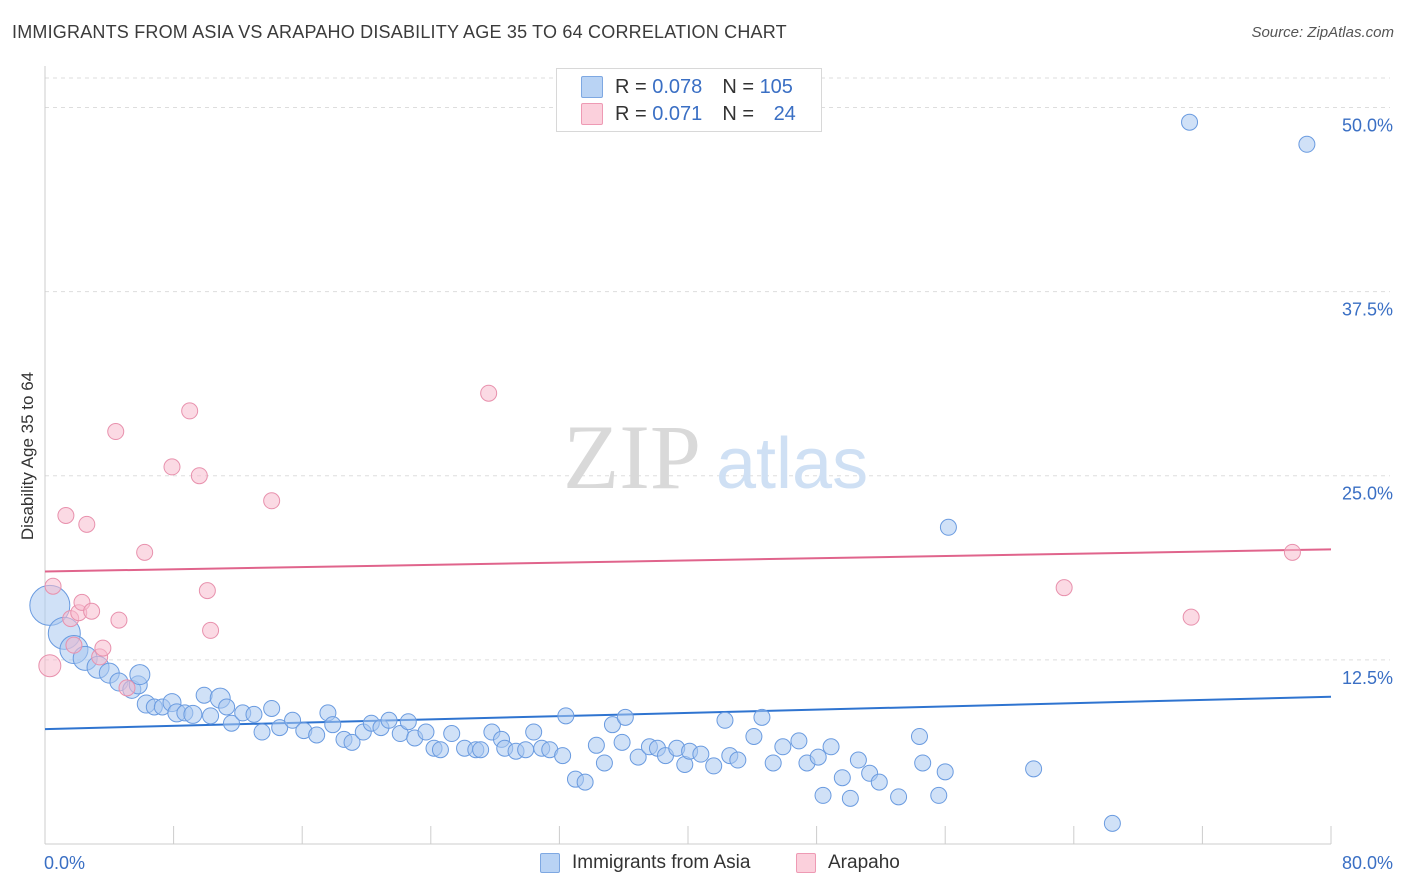 The image size is (1406, 892). I want to click on watermark: ZIP atlas, so click(715, 457).